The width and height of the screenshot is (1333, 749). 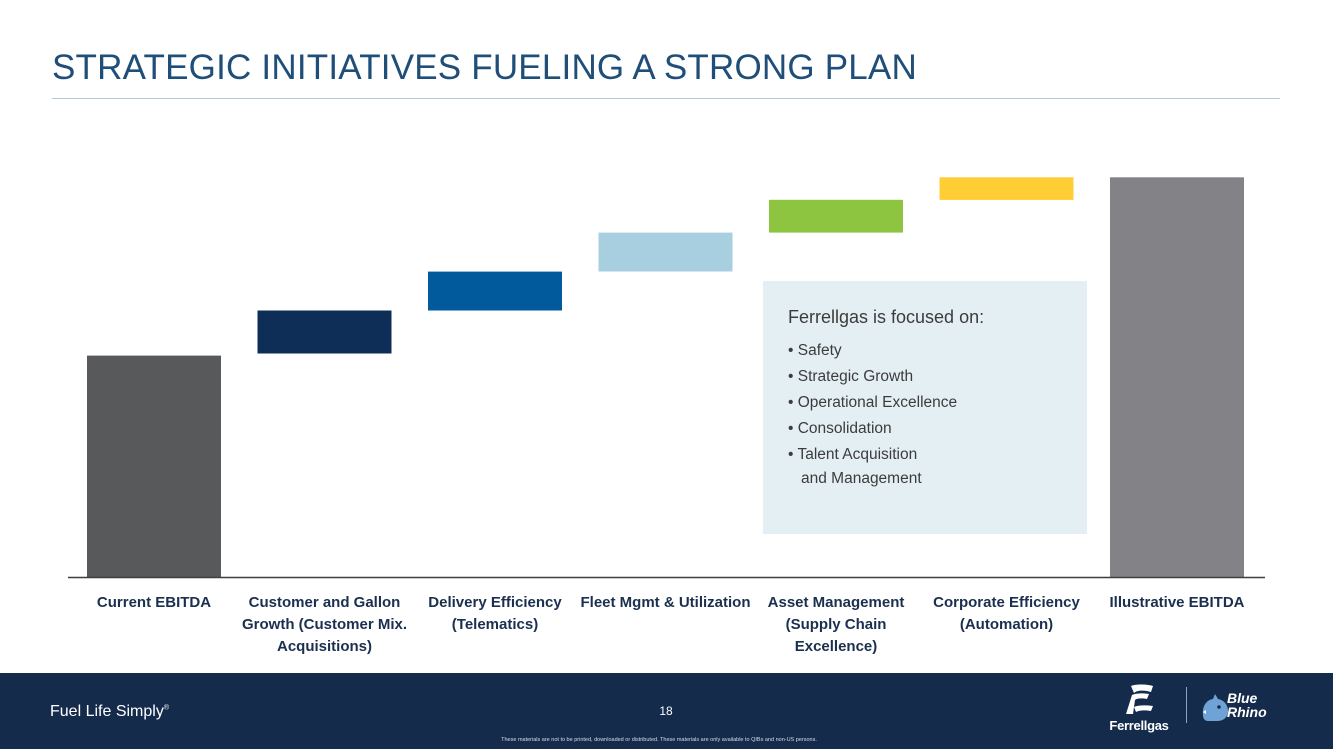 I want to click on rhino-icon, so click(x=1215, y=707).